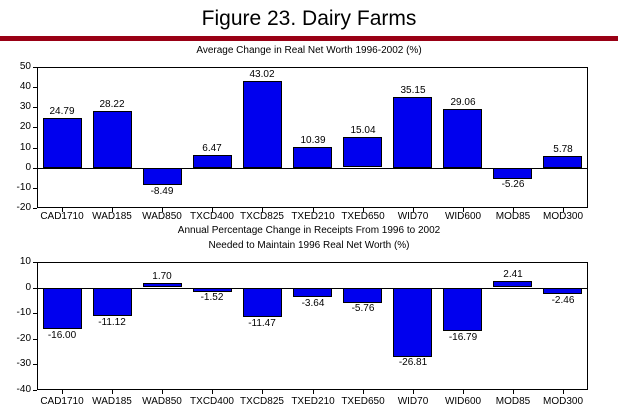  Describe the element at coordinates (562, 400) in the screenshot. I see `category-label: MOD300` at that location.